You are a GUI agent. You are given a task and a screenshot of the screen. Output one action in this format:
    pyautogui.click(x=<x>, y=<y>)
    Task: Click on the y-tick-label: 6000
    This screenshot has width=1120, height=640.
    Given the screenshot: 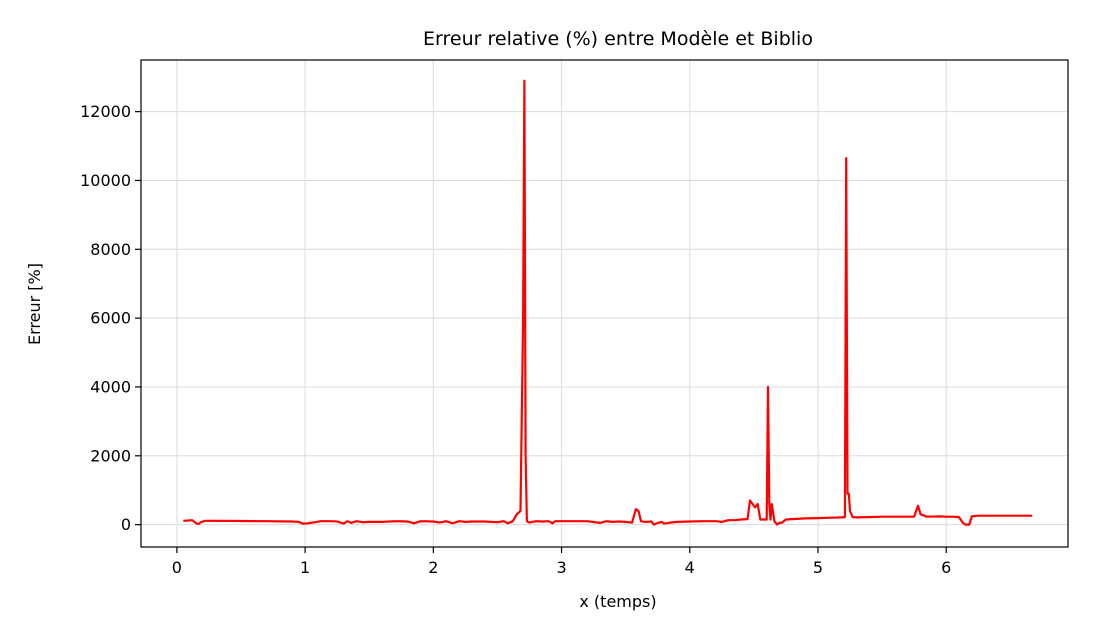 What is the action you would take?
    pyautogui.click(x=110, y=318)
    